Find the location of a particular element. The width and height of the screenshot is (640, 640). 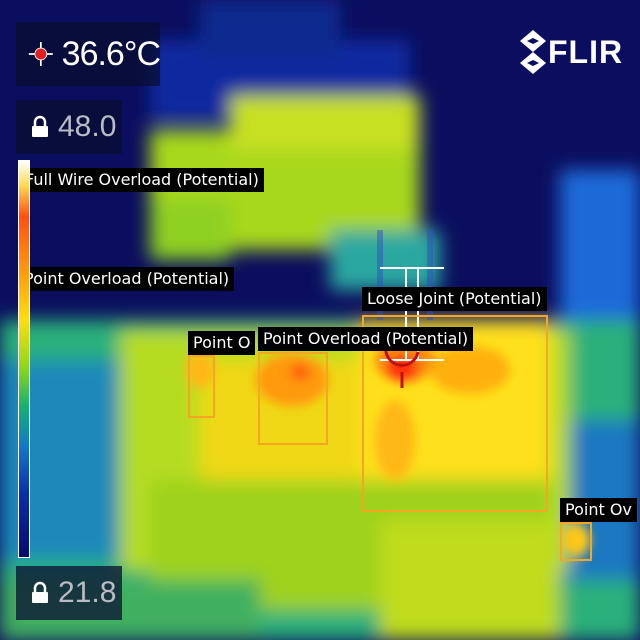

detection-box-point-overload-mid is located at coordinates (293, 398).